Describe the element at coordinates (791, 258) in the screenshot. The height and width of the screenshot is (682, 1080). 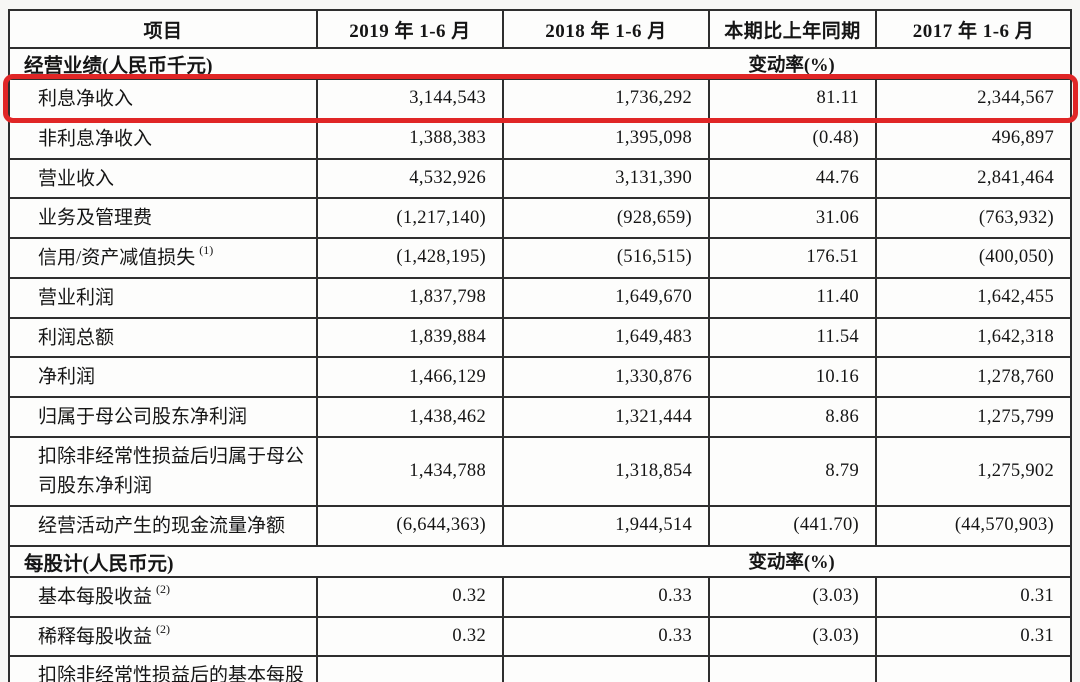
I see `change-rate-value: 176.51` at that location.